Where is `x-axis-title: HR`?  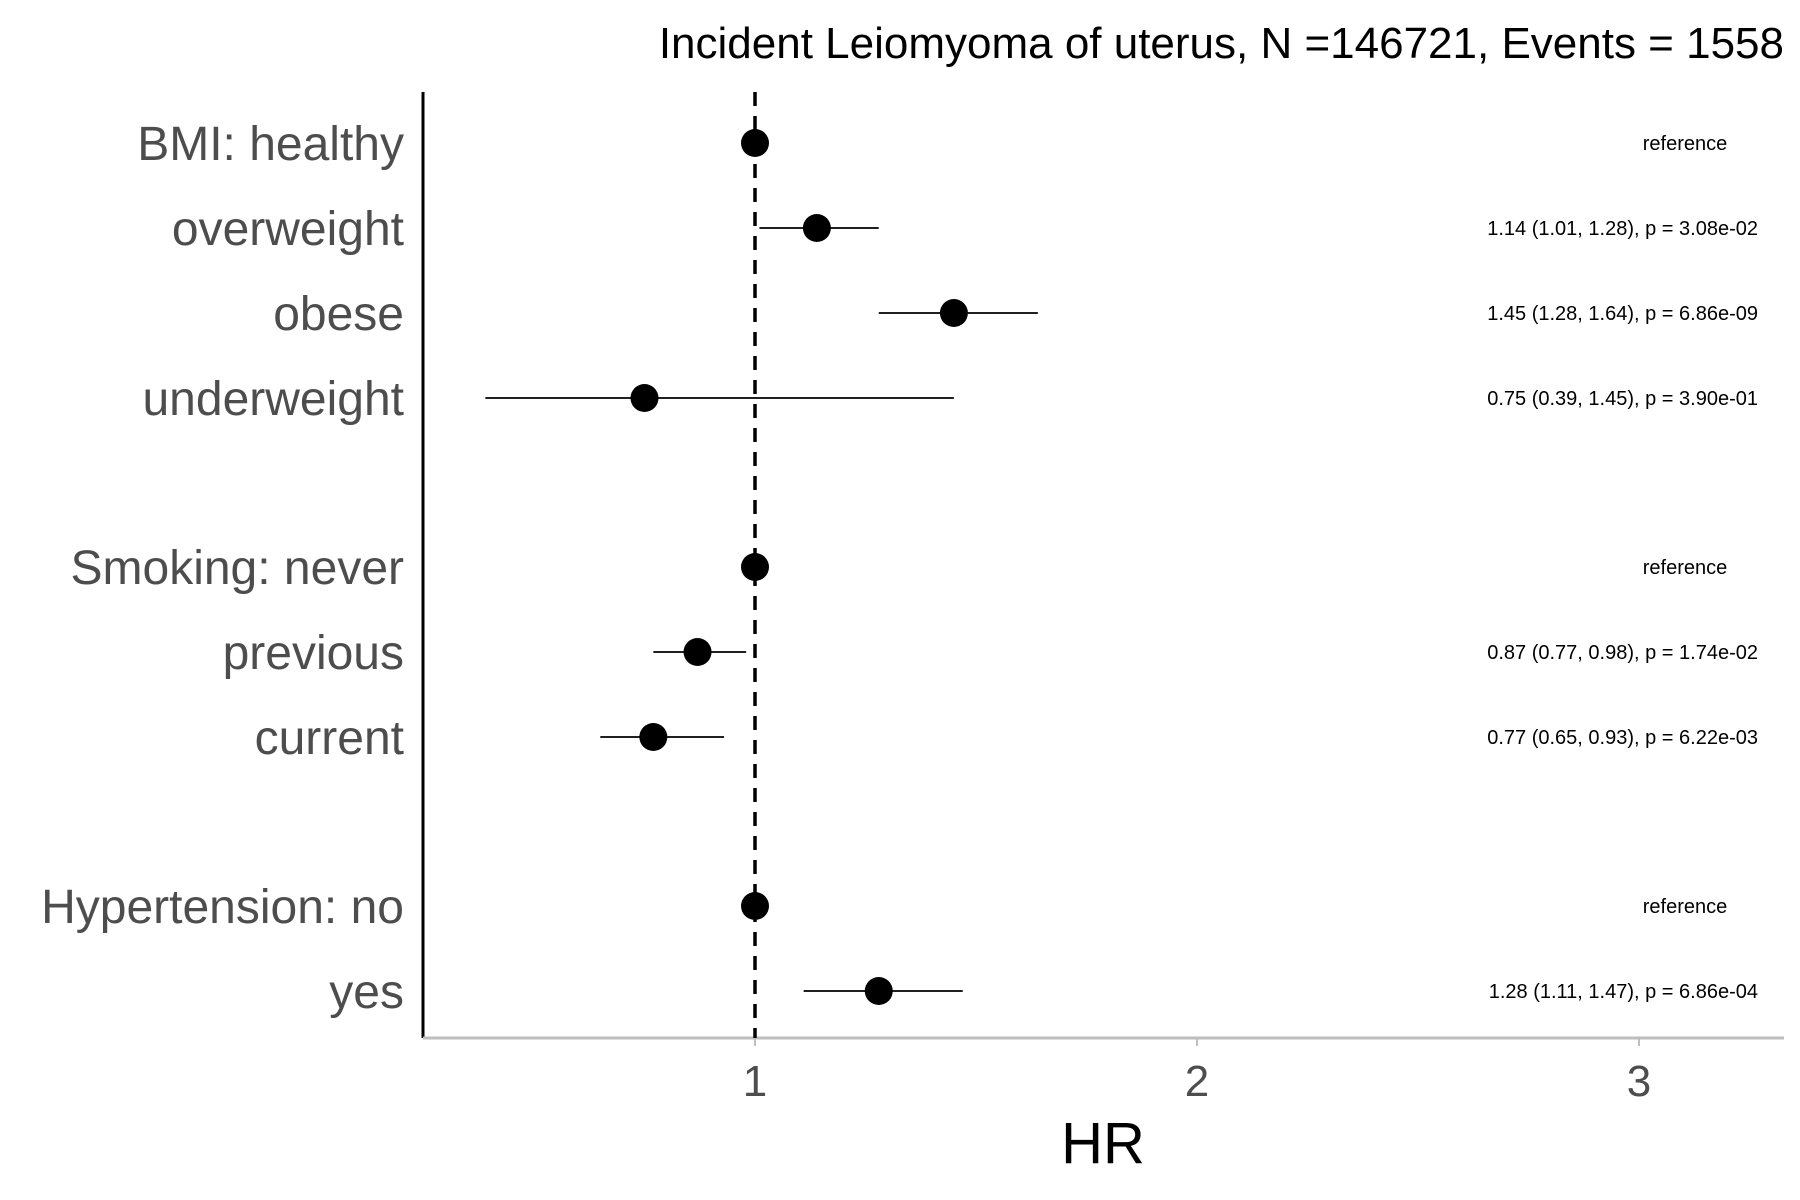 x-axis-title: HR is located at coordinates (1103, 1143).